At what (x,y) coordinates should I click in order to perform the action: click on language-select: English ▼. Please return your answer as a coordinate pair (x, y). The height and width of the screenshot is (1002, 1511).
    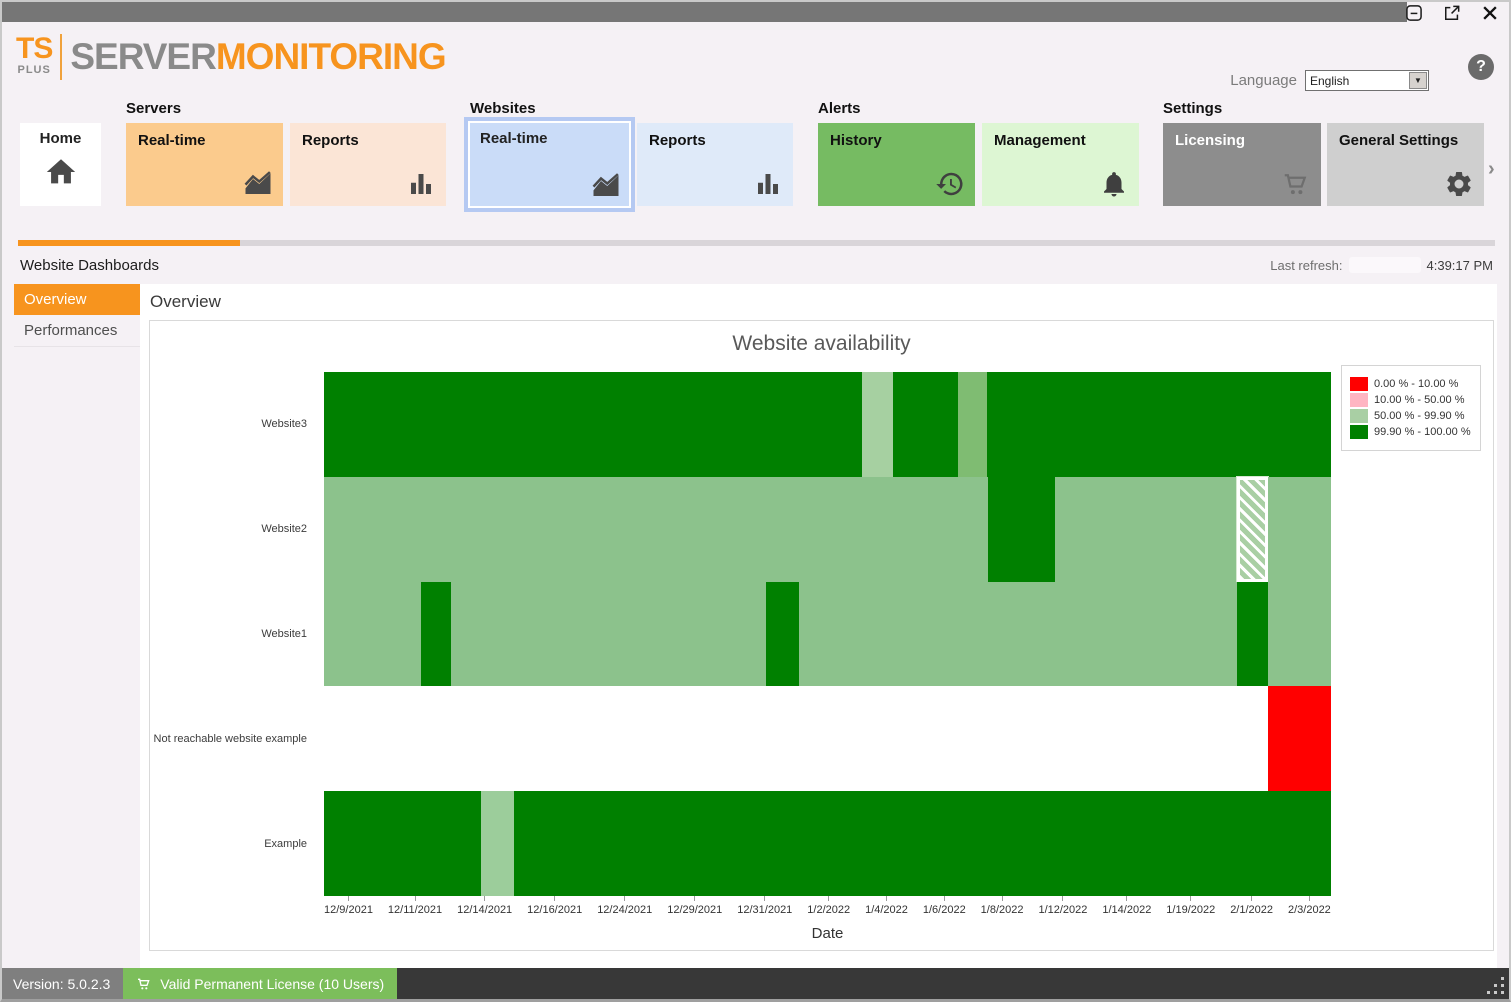
    Looking at the image, I should click on (1367, 80).